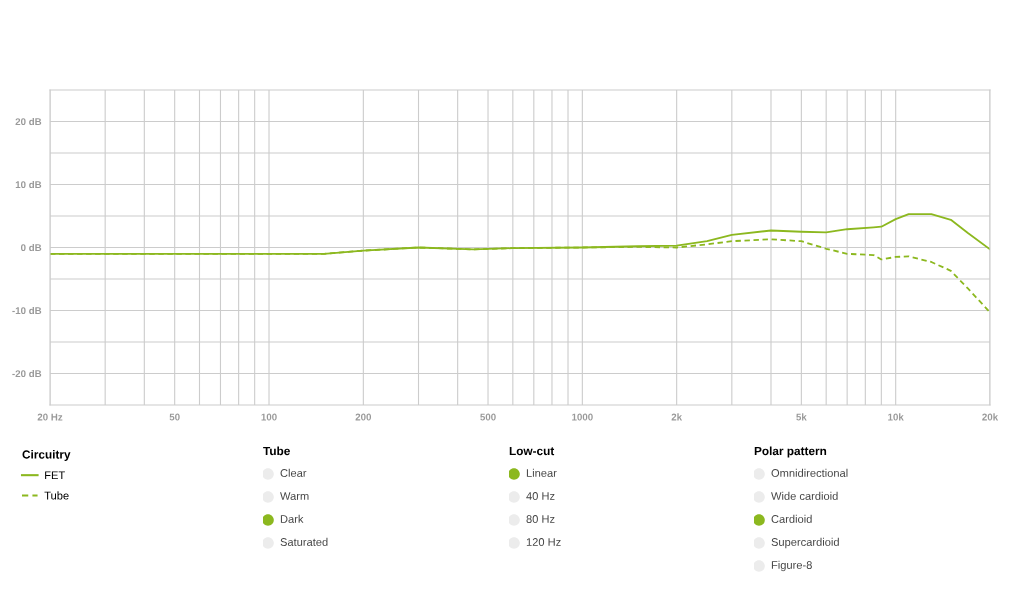  What do you see at coordinates (363, 417) in the screenshot?
I see `x-tick-label: 200` at bounding box center [363, 417].